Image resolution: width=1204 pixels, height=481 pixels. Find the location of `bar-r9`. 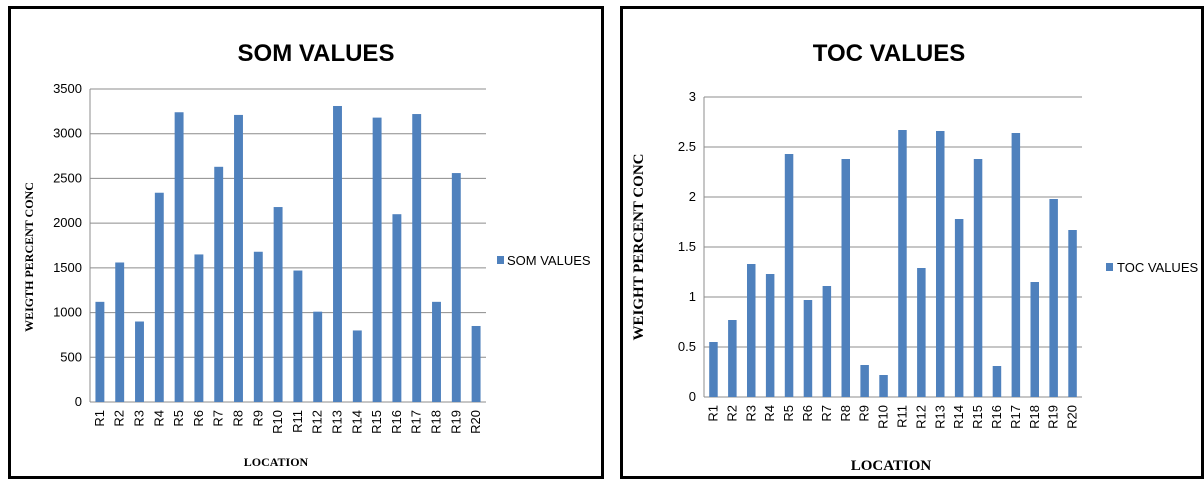

bar-r9 is located at coordinates (258, 326).